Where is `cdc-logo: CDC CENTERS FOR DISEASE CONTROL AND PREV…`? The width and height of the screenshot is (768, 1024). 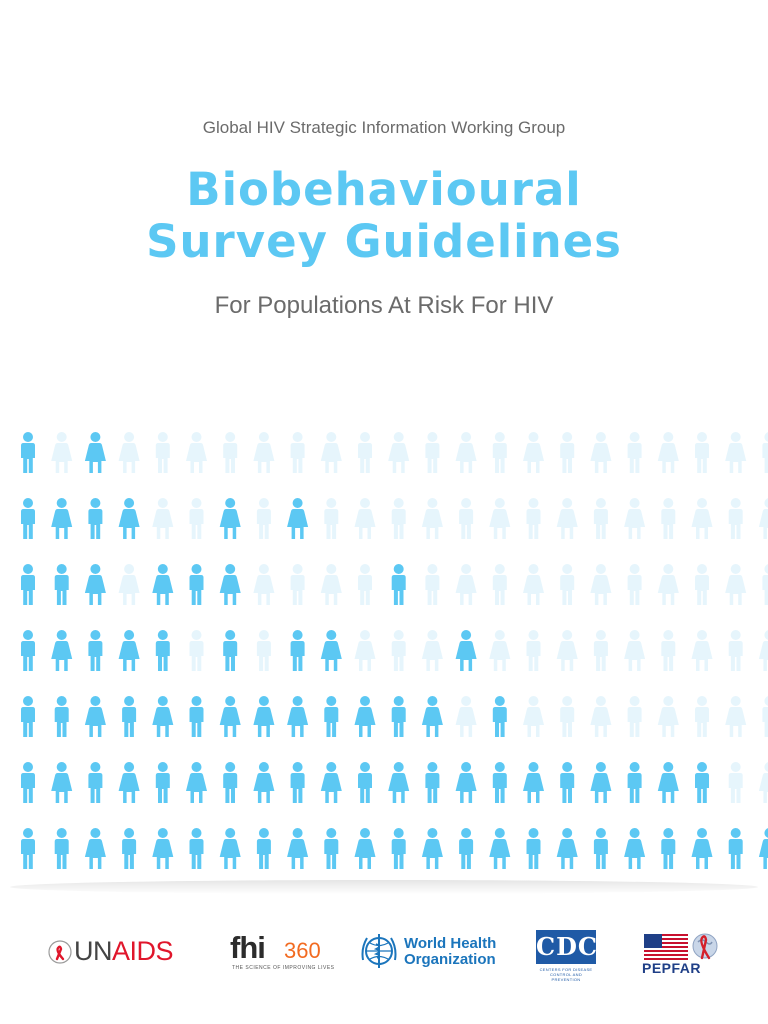 cdc-logo: CDC CENTERS FOR DISEASE CONTROL AND PREV… is located at coordinates (567, 952).